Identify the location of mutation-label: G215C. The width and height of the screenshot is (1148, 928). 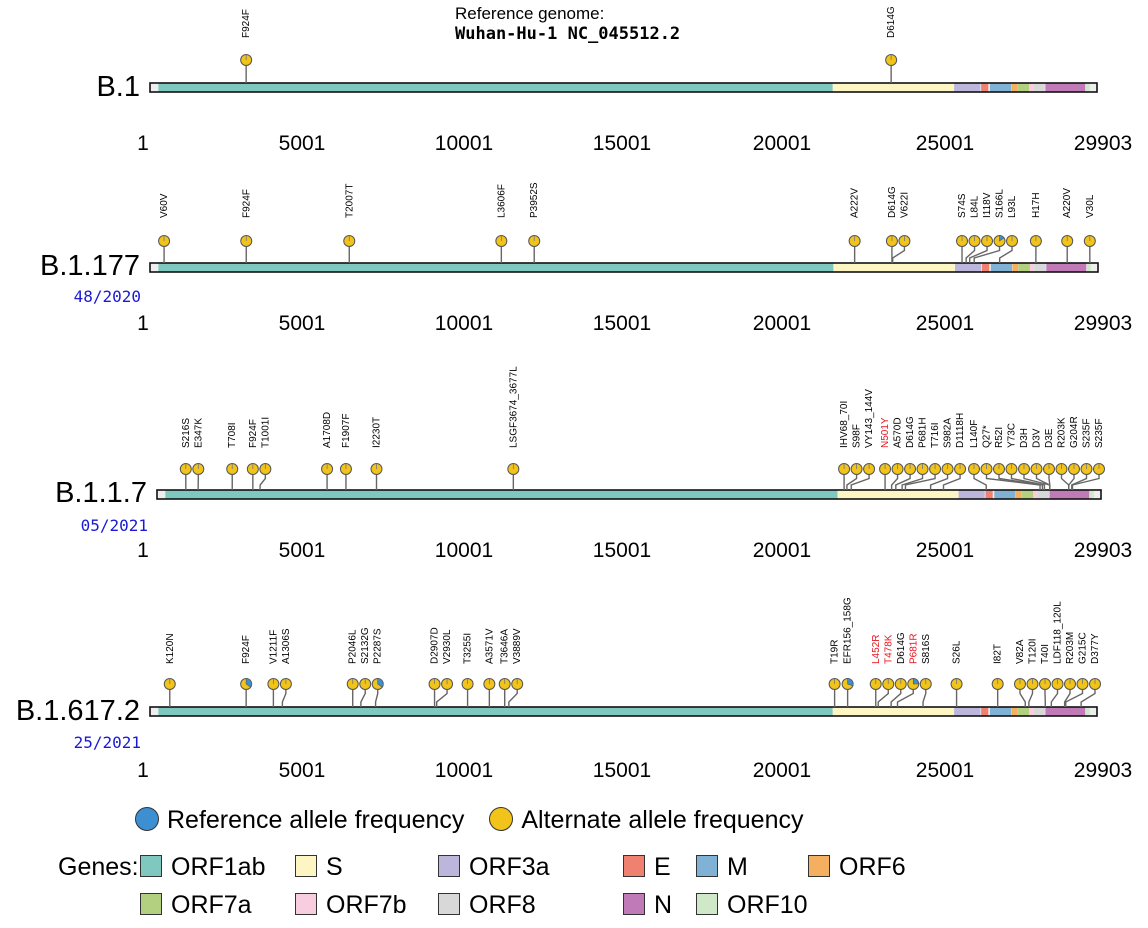
(1083, 648).